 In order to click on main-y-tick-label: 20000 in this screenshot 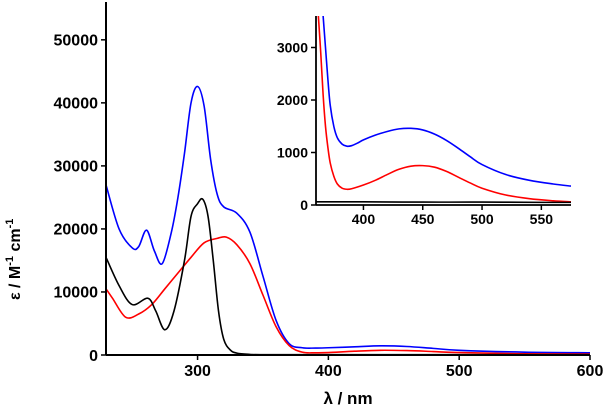, I will do `click(76, 230)`.